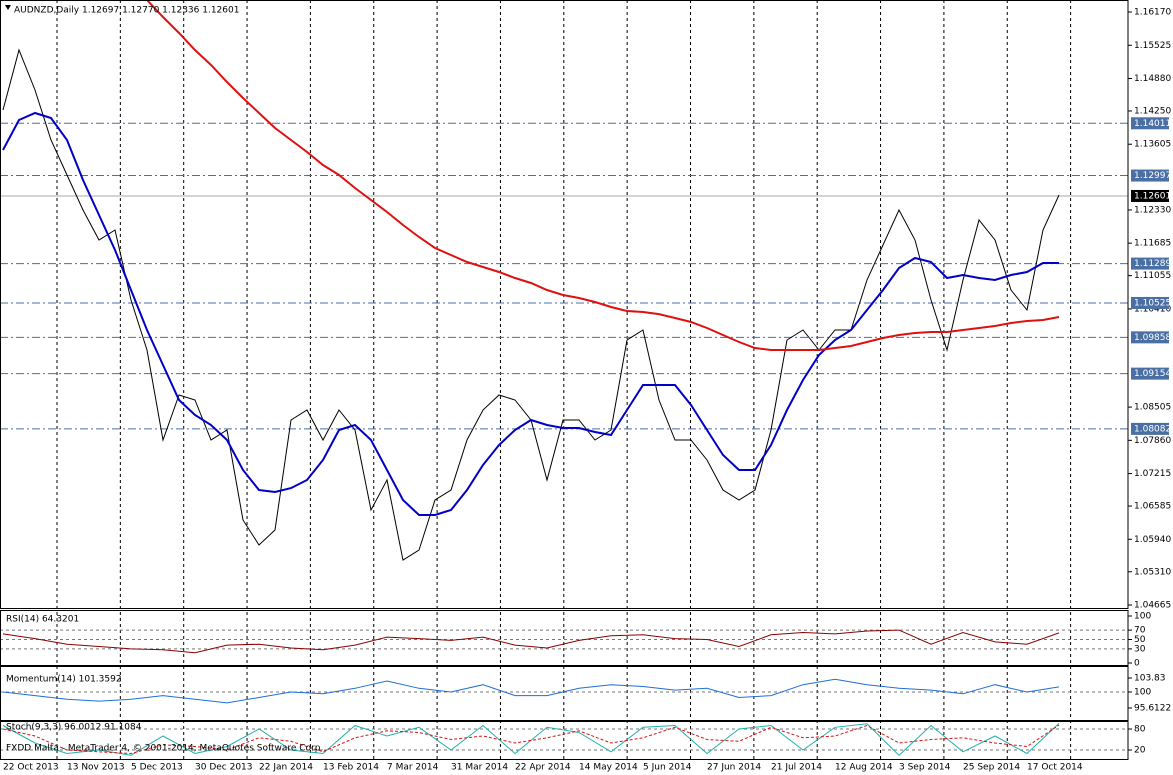 The image size is (1173, 775). I want to click on level-label: 1.12997, so click(1152, 176).